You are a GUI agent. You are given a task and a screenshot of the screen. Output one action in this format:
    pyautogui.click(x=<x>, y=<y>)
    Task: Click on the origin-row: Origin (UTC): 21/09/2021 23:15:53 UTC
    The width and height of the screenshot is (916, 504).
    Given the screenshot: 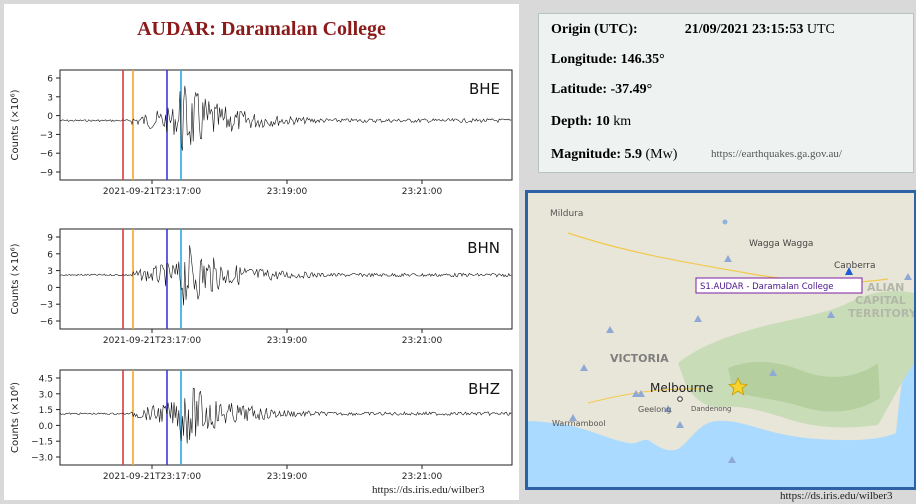 What is the action you would take?
    pyautogui.click(x=693, y=30)
    